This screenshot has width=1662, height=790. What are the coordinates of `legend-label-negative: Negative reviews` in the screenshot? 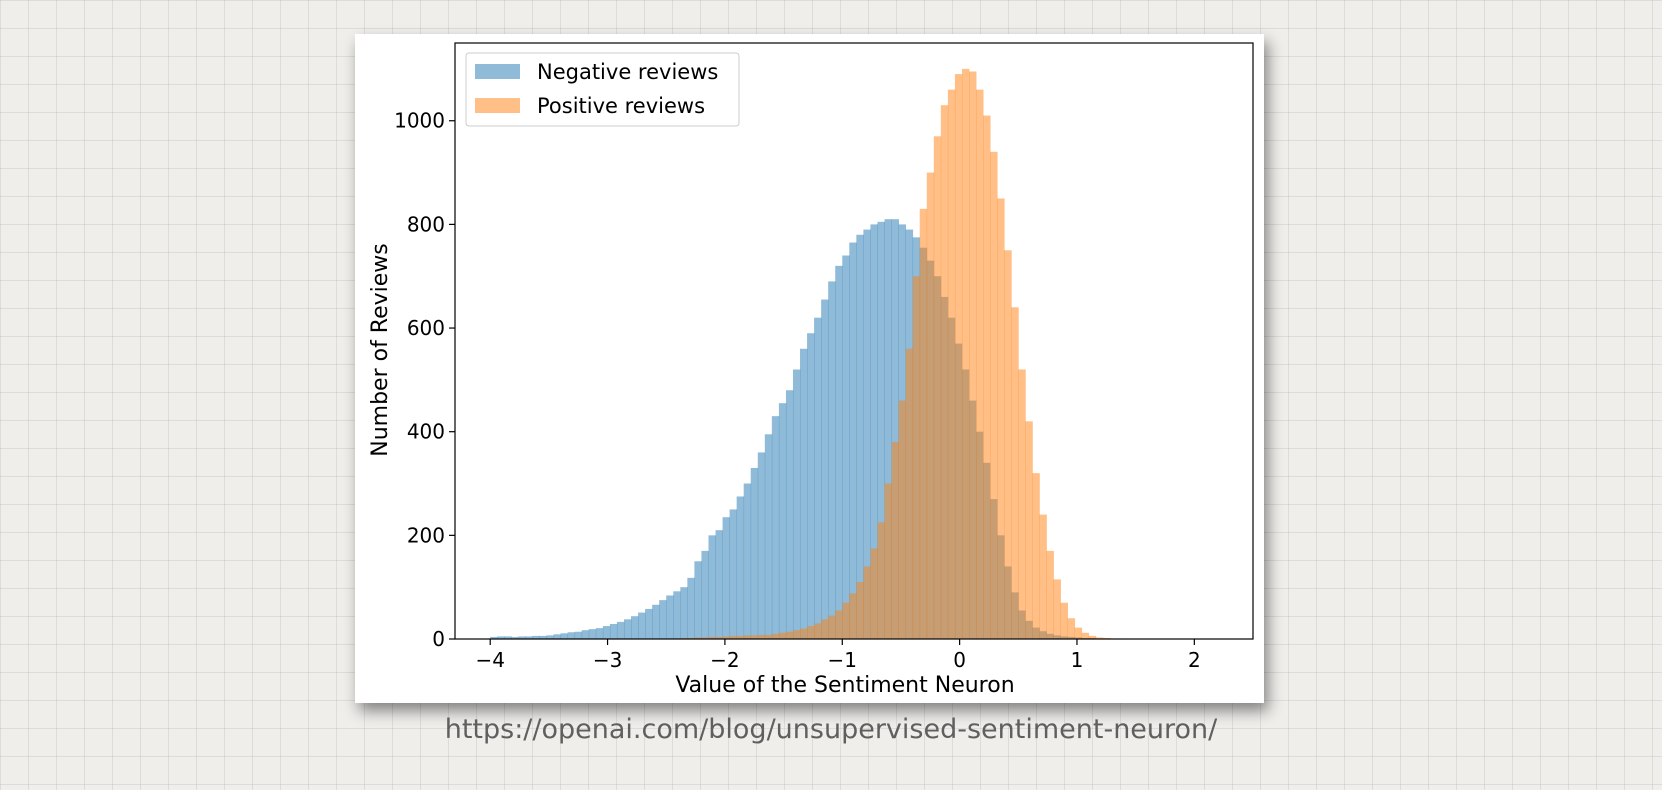 It's located at (627, 72).